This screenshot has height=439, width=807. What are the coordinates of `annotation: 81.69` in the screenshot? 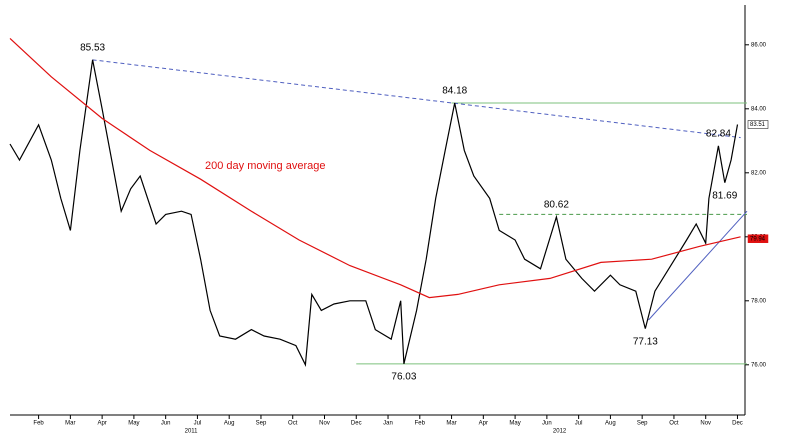 It's located at (724, 195).